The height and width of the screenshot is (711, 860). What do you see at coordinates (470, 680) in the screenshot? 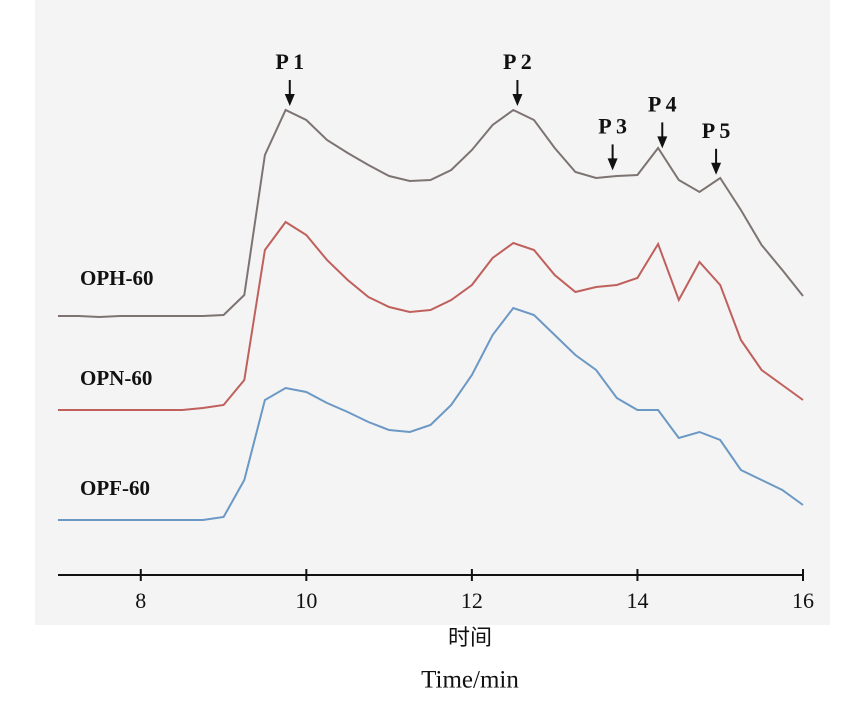
I see `x-axis-label-en: Time/min` at bounding box center [470, 680].